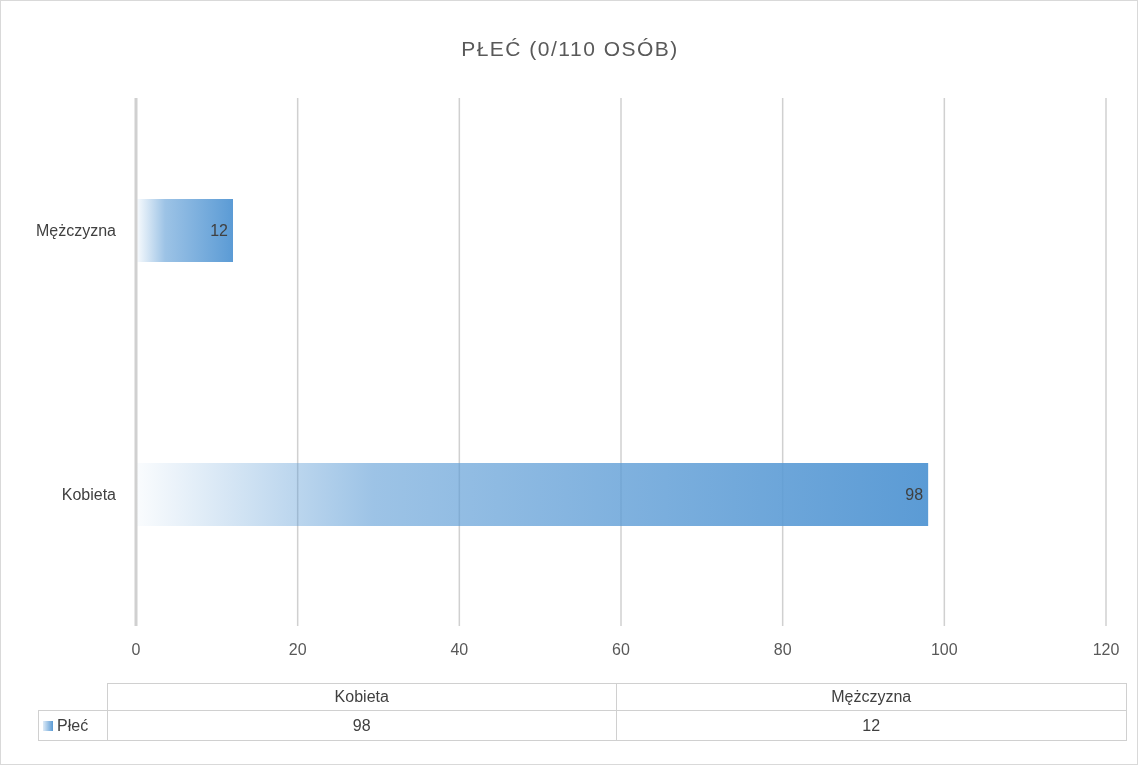 The width and height of the screenshot is (1138, 765). I want to click on category-label: Kobieta, so click(361, 696).